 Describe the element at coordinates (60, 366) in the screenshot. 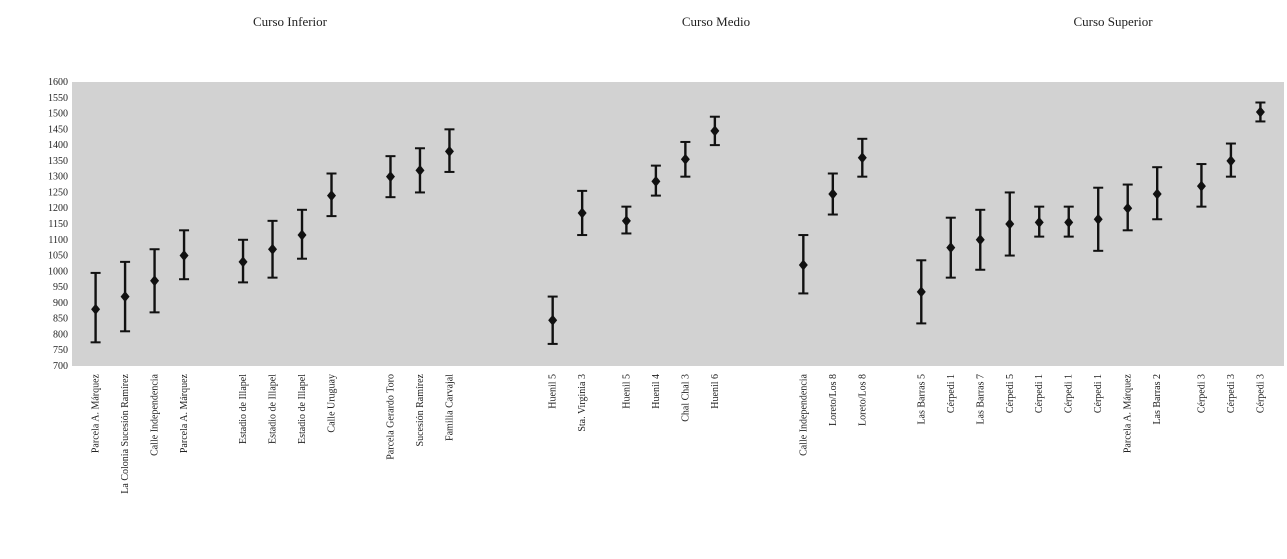

I see `y-tick-label: 700` at that location.